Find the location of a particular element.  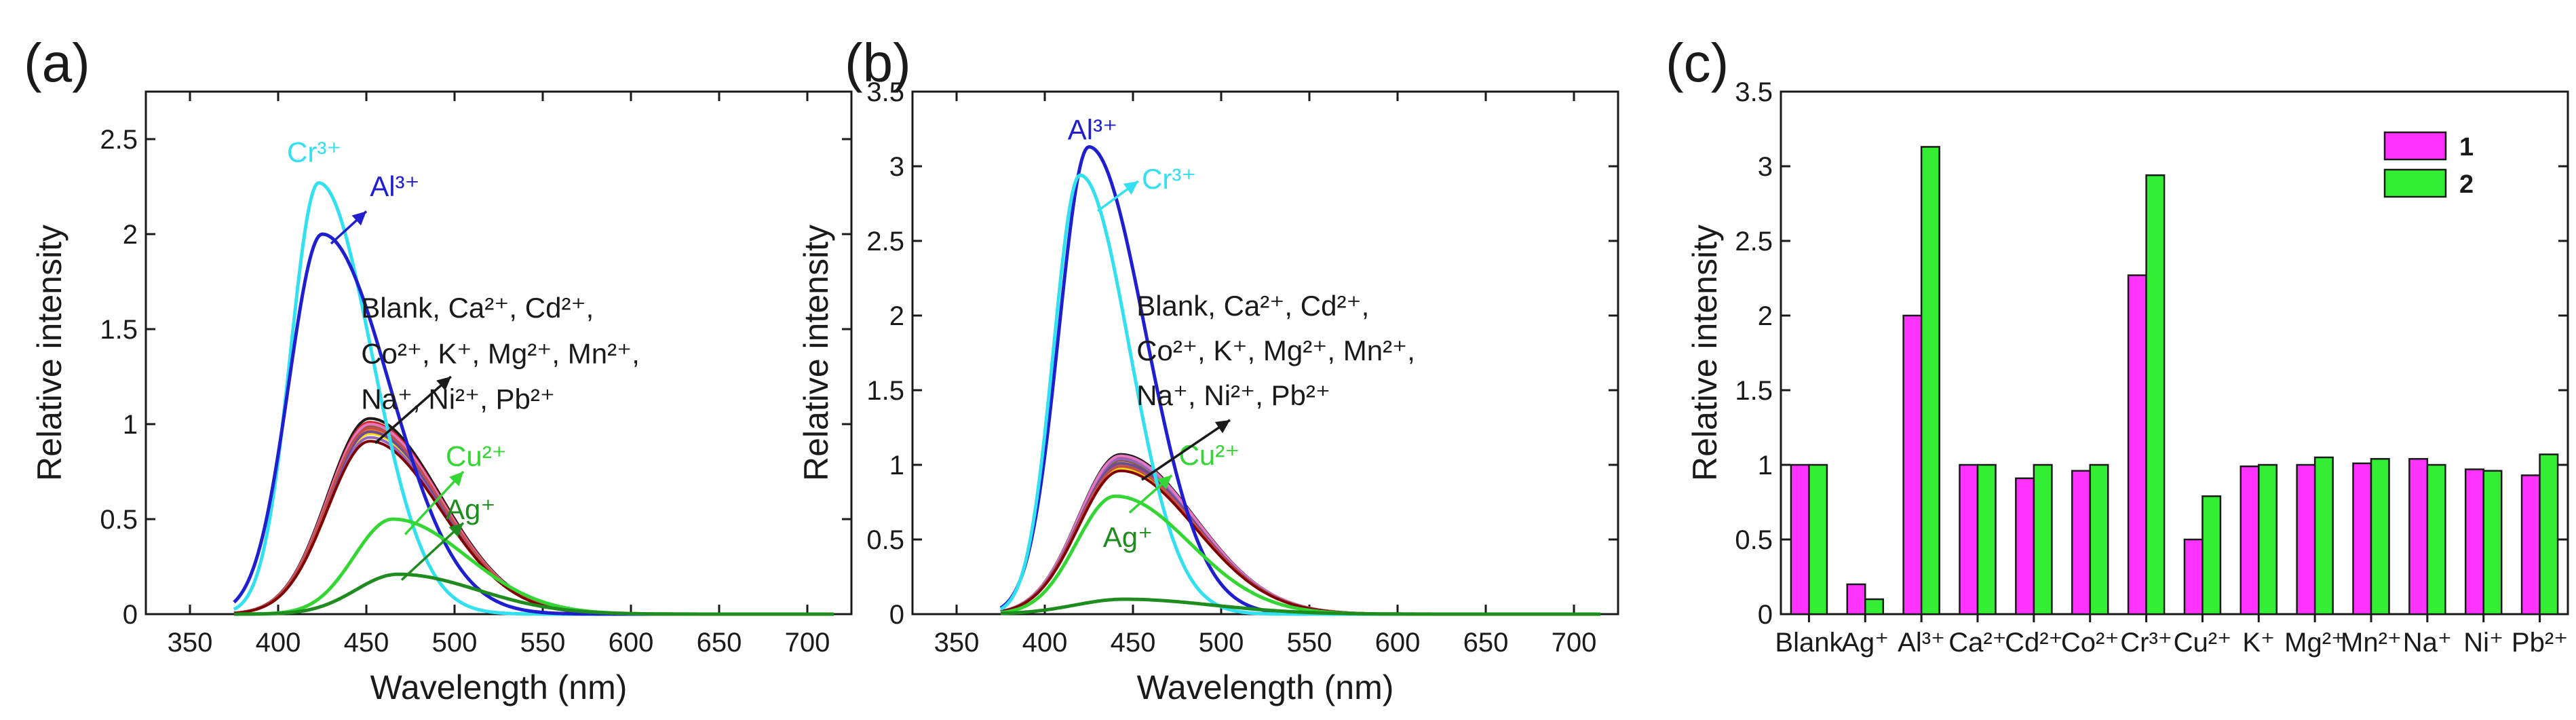

x-tick-label: Co²⁺ is located at coordinates (2090, 643).